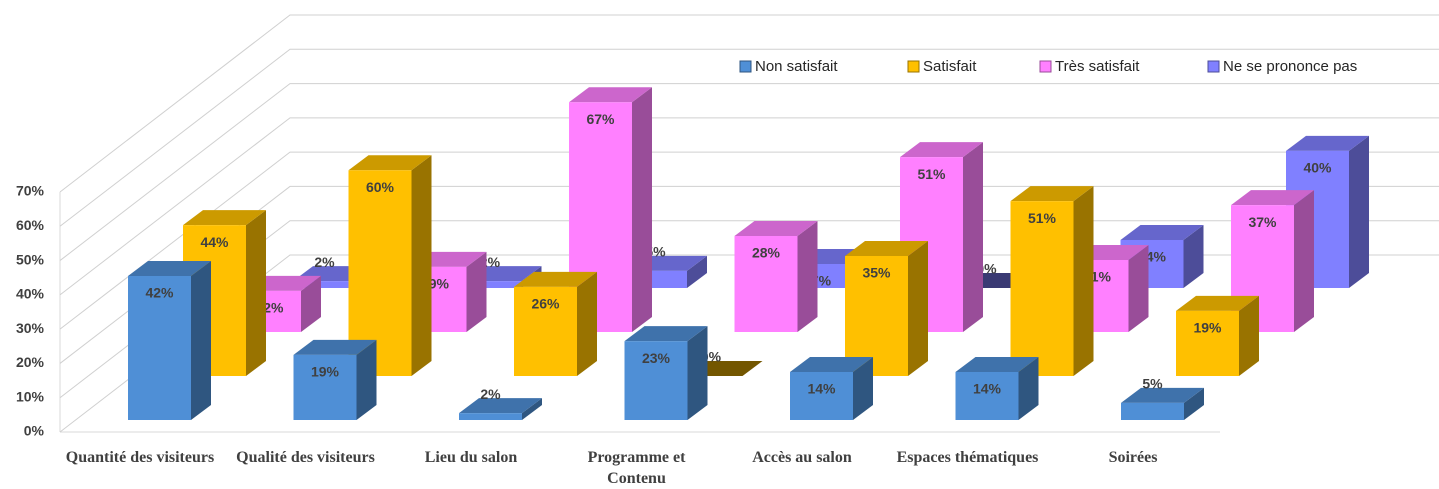  Describe the element at coordinates (796, 66) in the screenshot. I see `legend-label: Non satisfait` at that location.